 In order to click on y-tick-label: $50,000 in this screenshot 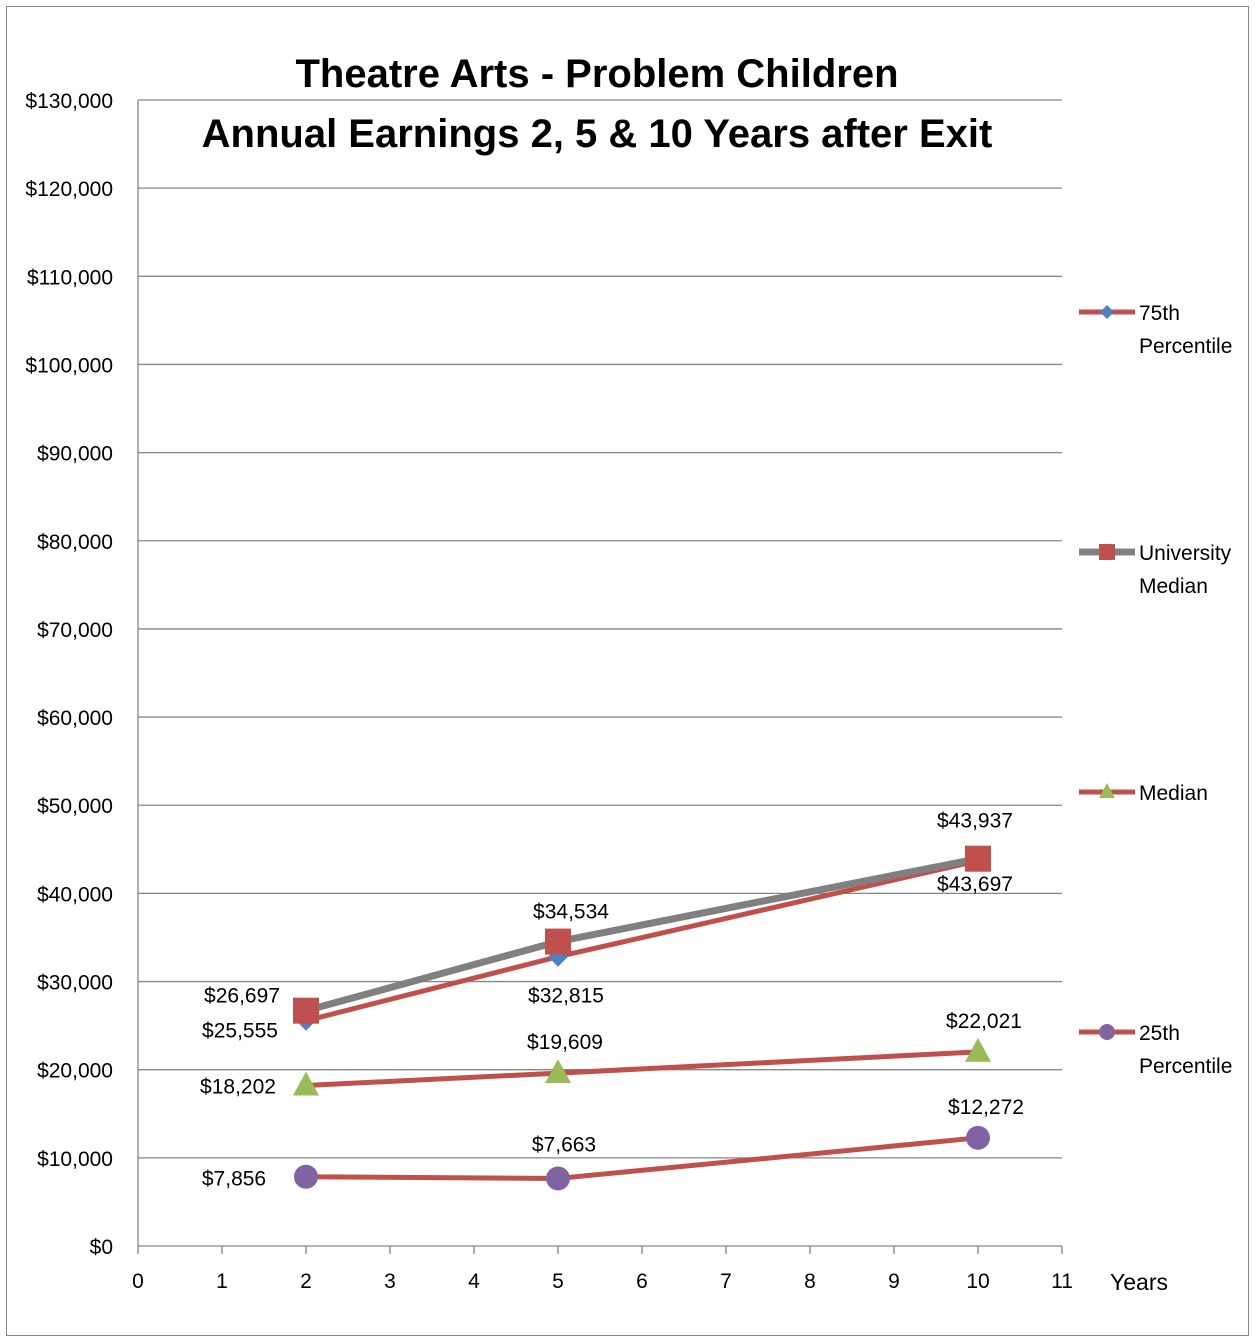, I will do `click(75, 806)`.